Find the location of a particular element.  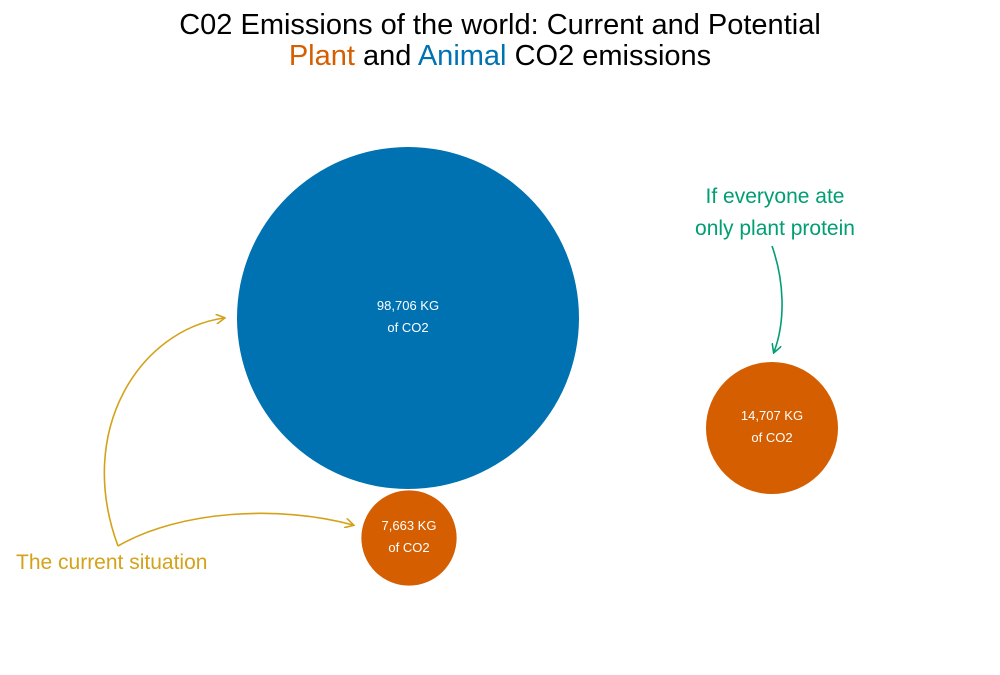

bubble-potential-plant is located at coordinates (772, 428).